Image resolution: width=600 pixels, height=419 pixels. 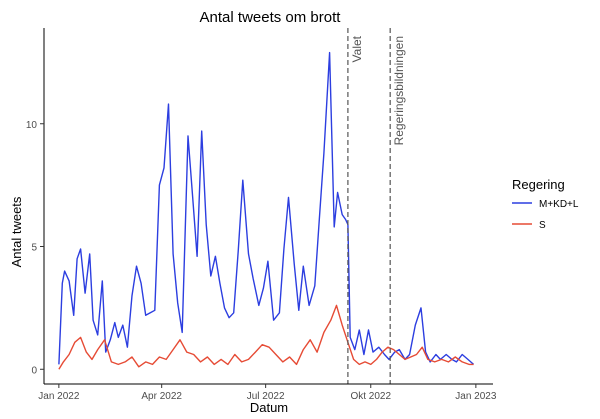 What do you see at coordinates (559, 204) in the screenshot?
I see `legend-label-1: M+KD+L` at bounding box center [559, 204].